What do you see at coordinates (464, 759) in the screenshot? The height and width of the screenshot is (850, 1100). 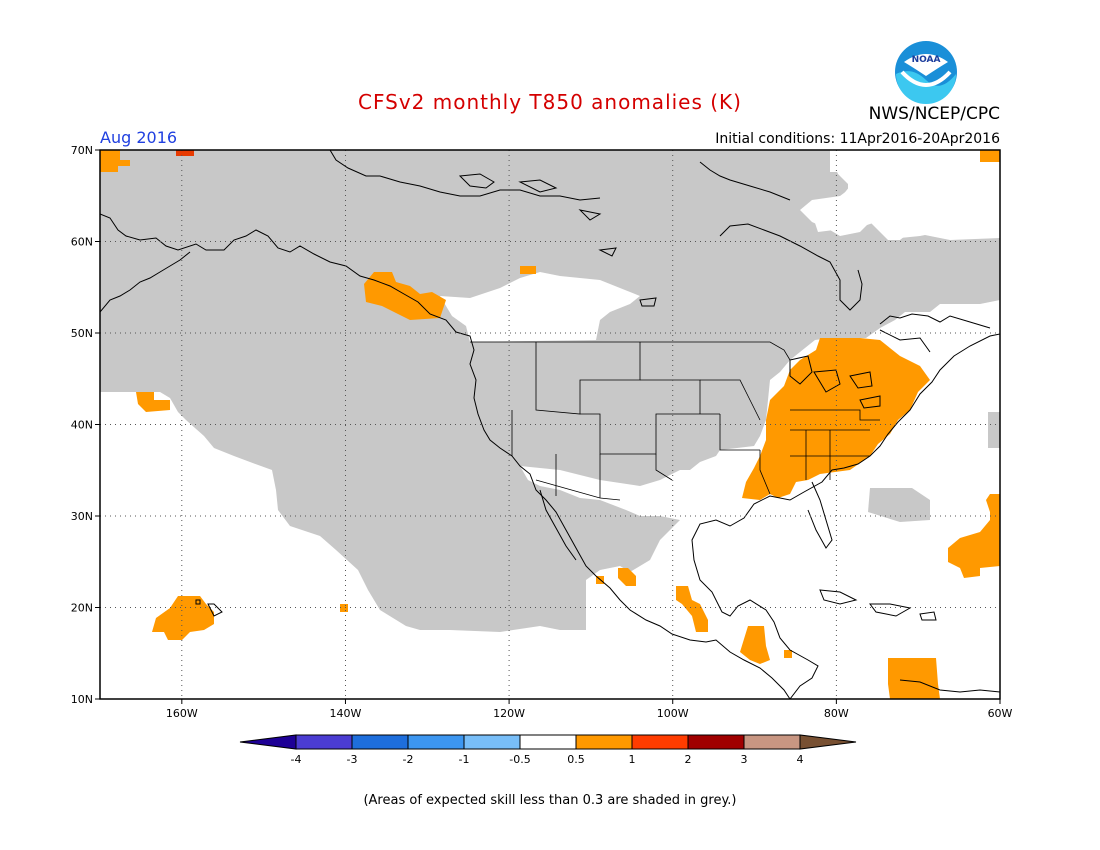 I see `colorbar-label: -1` at bounding box center [464, 759].